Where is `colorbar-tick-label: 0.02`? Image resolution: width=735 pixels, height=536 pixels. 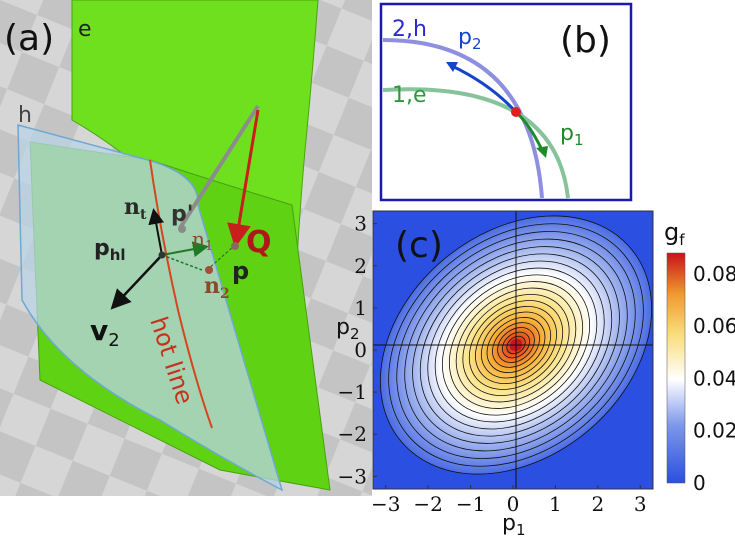 colorbar-tick-label: 0.02 is located at coordinates (714, 431).